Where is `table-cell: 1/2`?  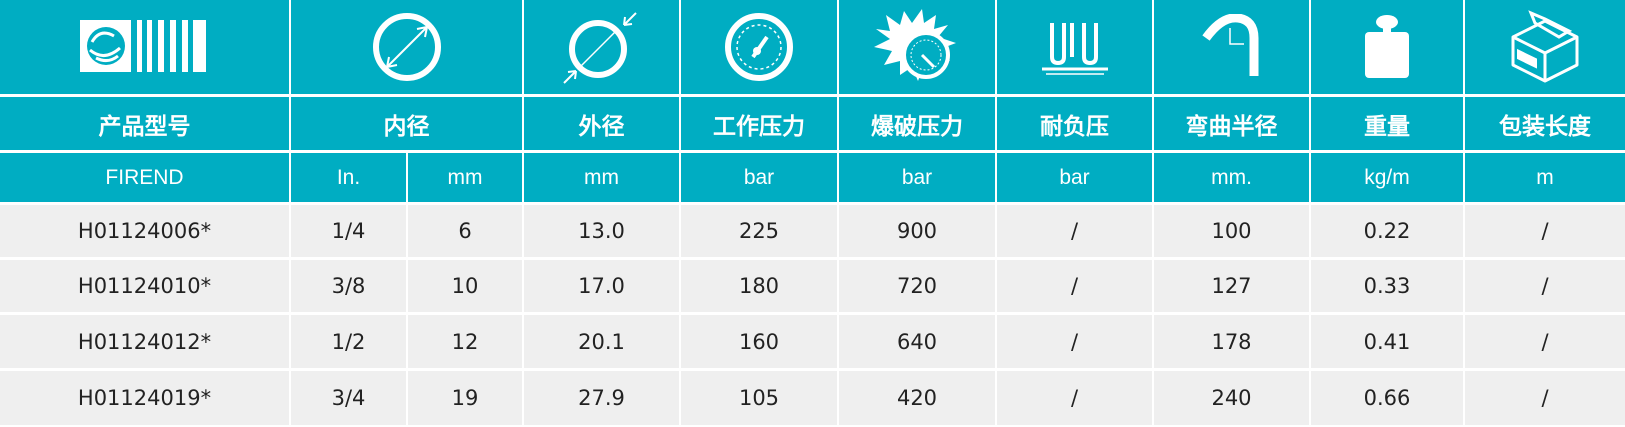
table-cell: 1/2 is located at coordinates (348, 341).